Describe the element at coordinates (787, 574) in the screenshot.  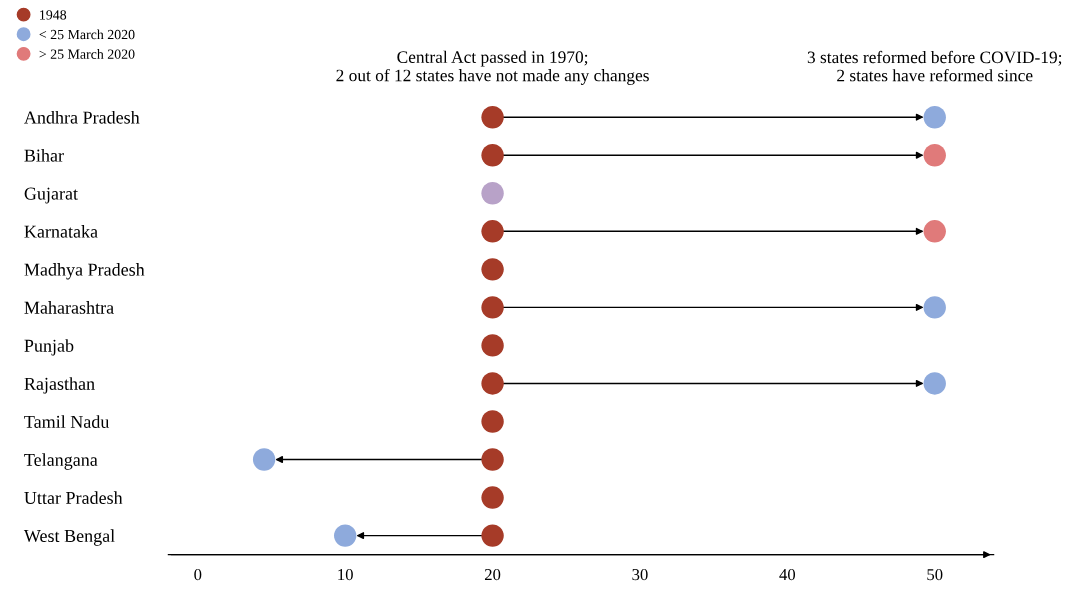
I see `x-tick-label: 40` at that location.